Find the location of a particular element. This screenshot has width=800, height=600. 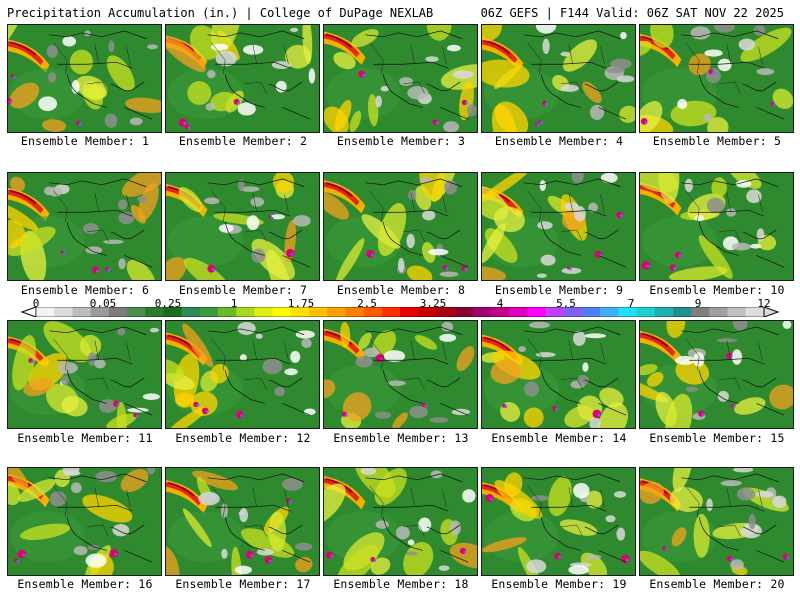

legend-bar-outline is located at coordinates (400, 312).